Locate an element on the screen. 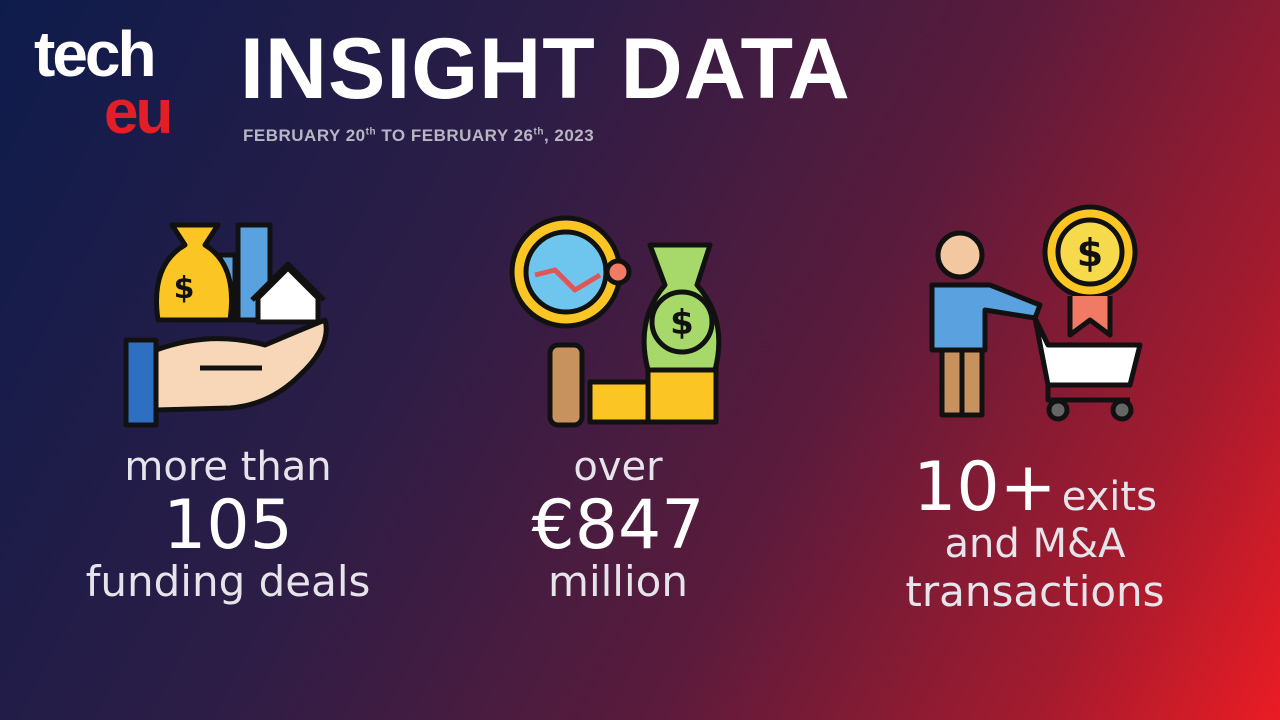 The width and height of the screenshot is (1280, 720). logo-tech: tech is located at coordinates (95, 54).